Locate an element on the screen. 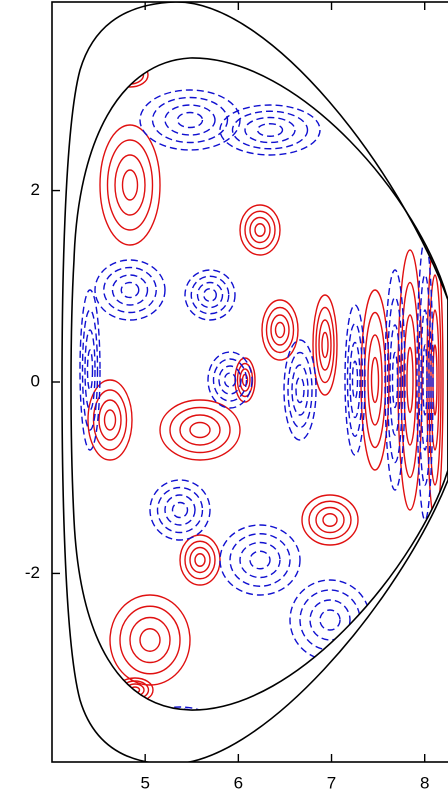 The width and height of the screenshot is (448, 801). x-tick-label: 6 is located at coordinates (238, 782).